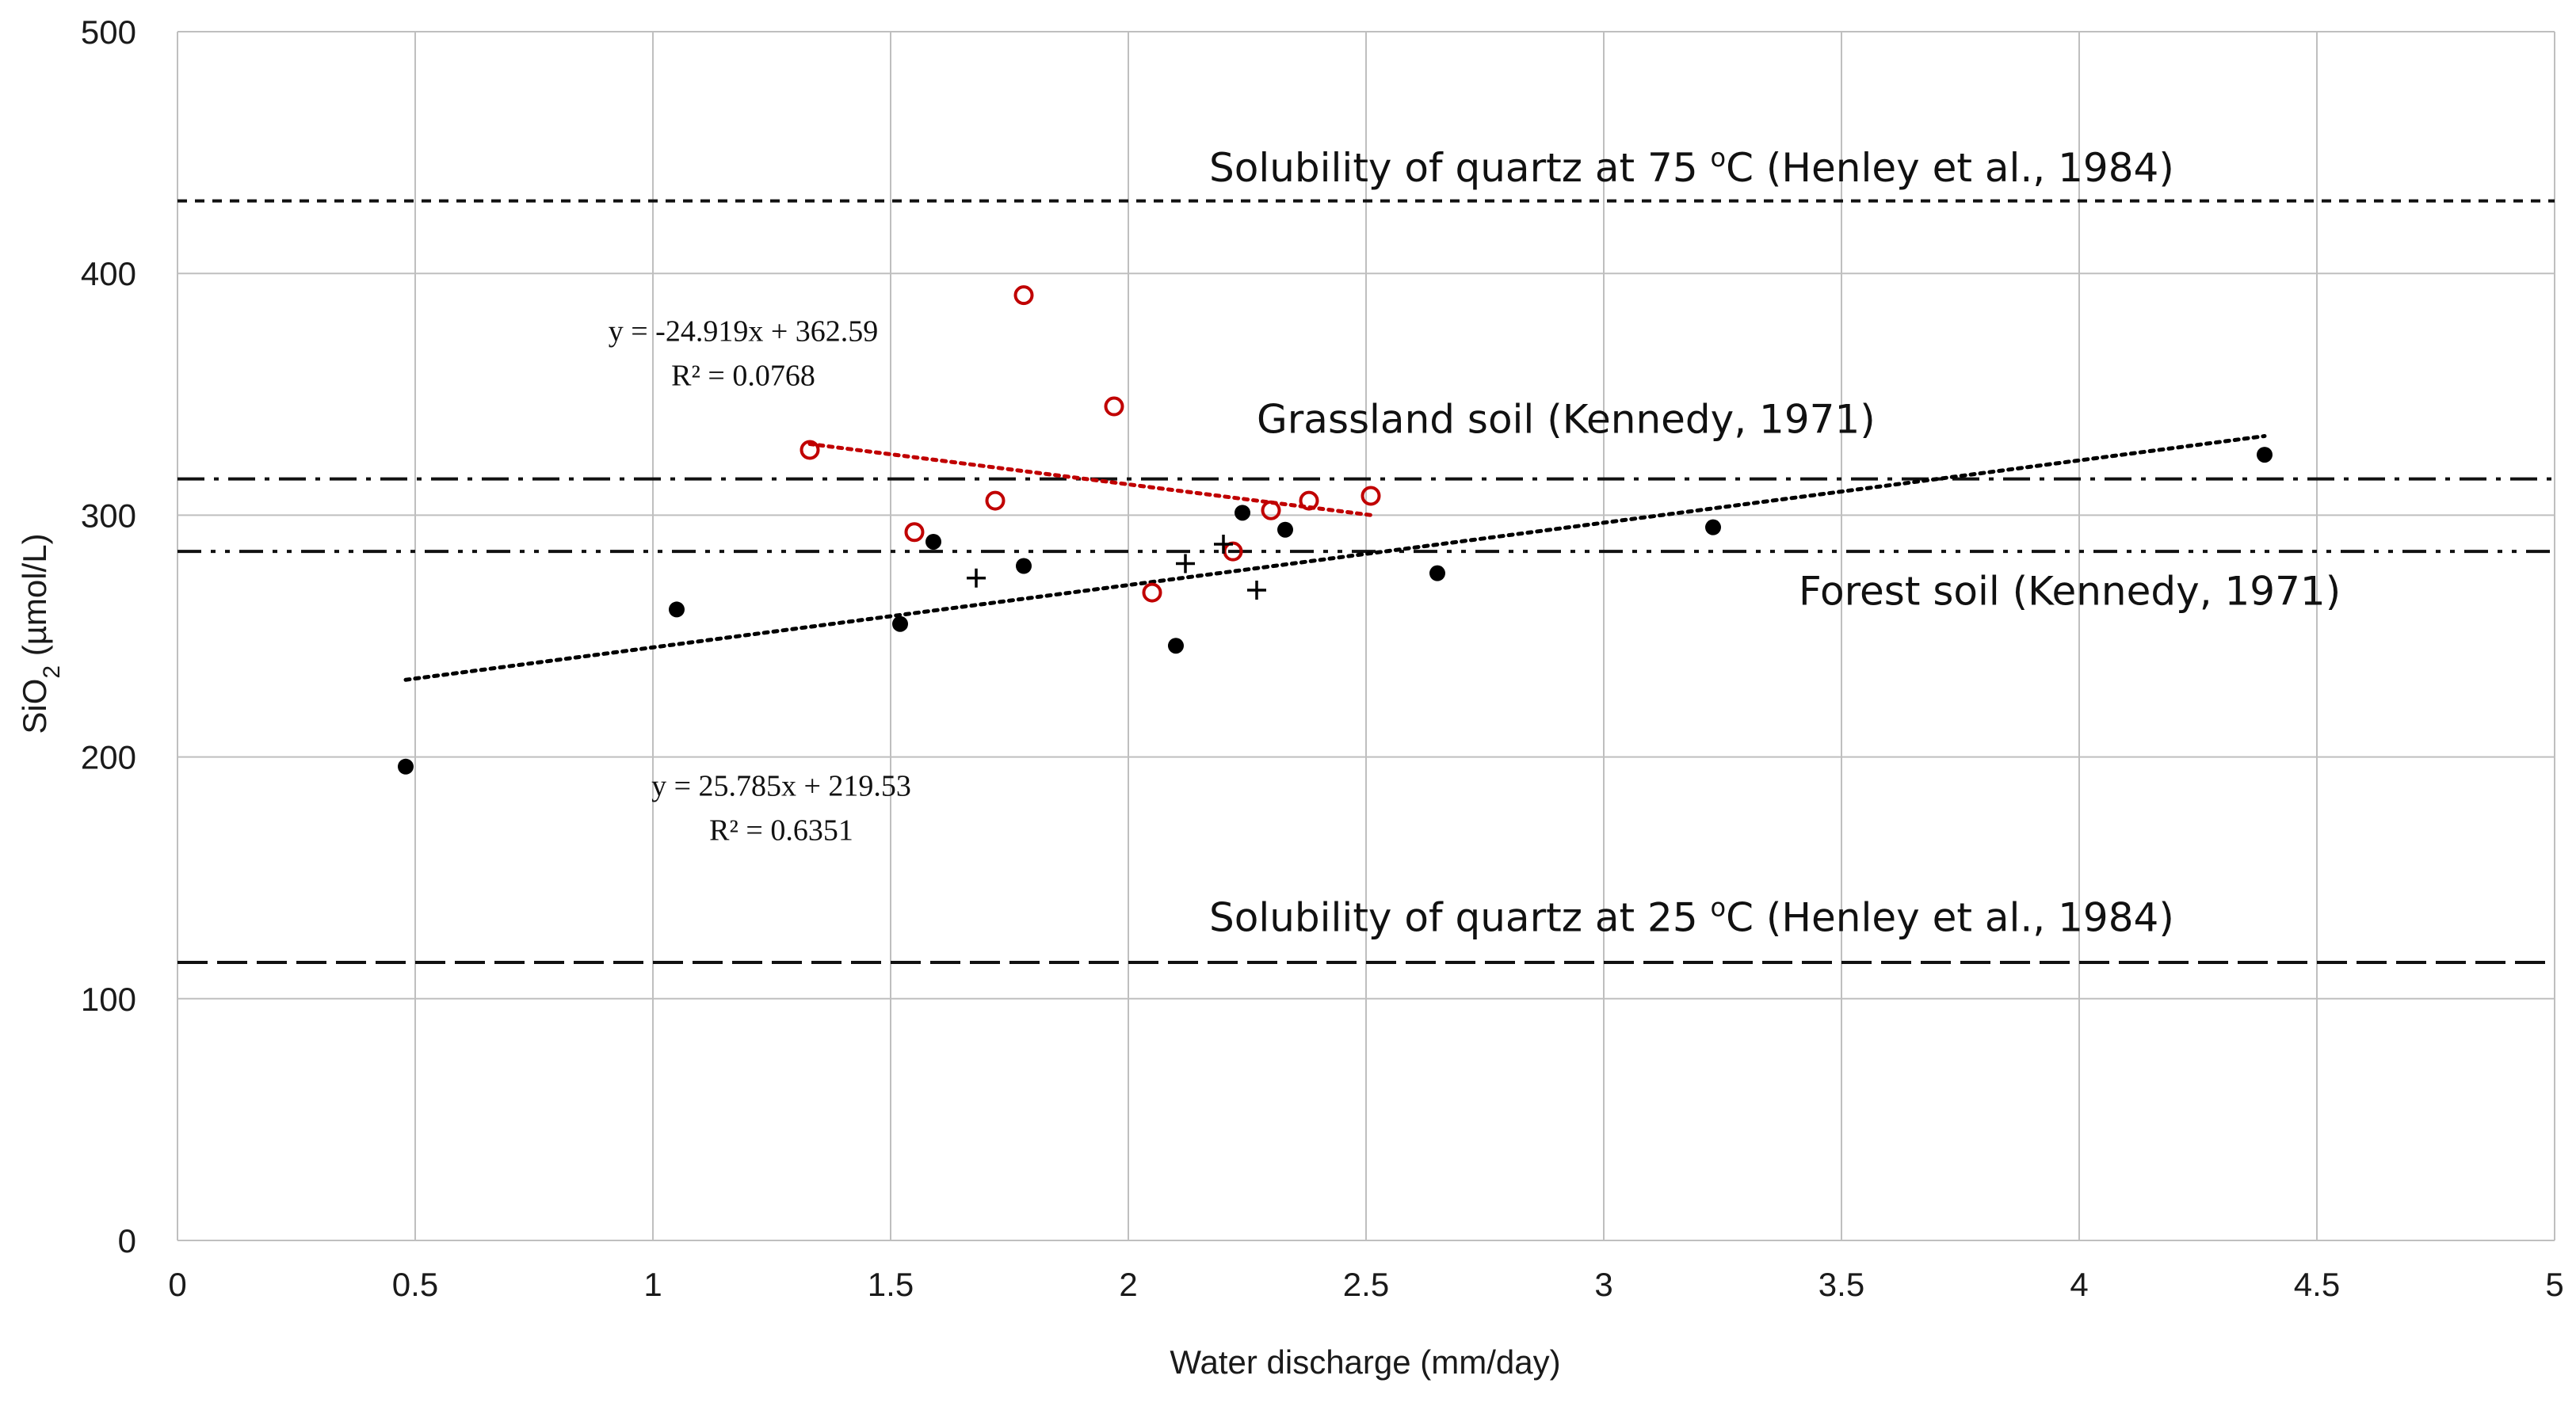 The height and width of the screenshot is (1406, 2576). Describe the element at coordinates (415, 1285) in the screenshot. I see `x-tick-label: 0.5` at that location.